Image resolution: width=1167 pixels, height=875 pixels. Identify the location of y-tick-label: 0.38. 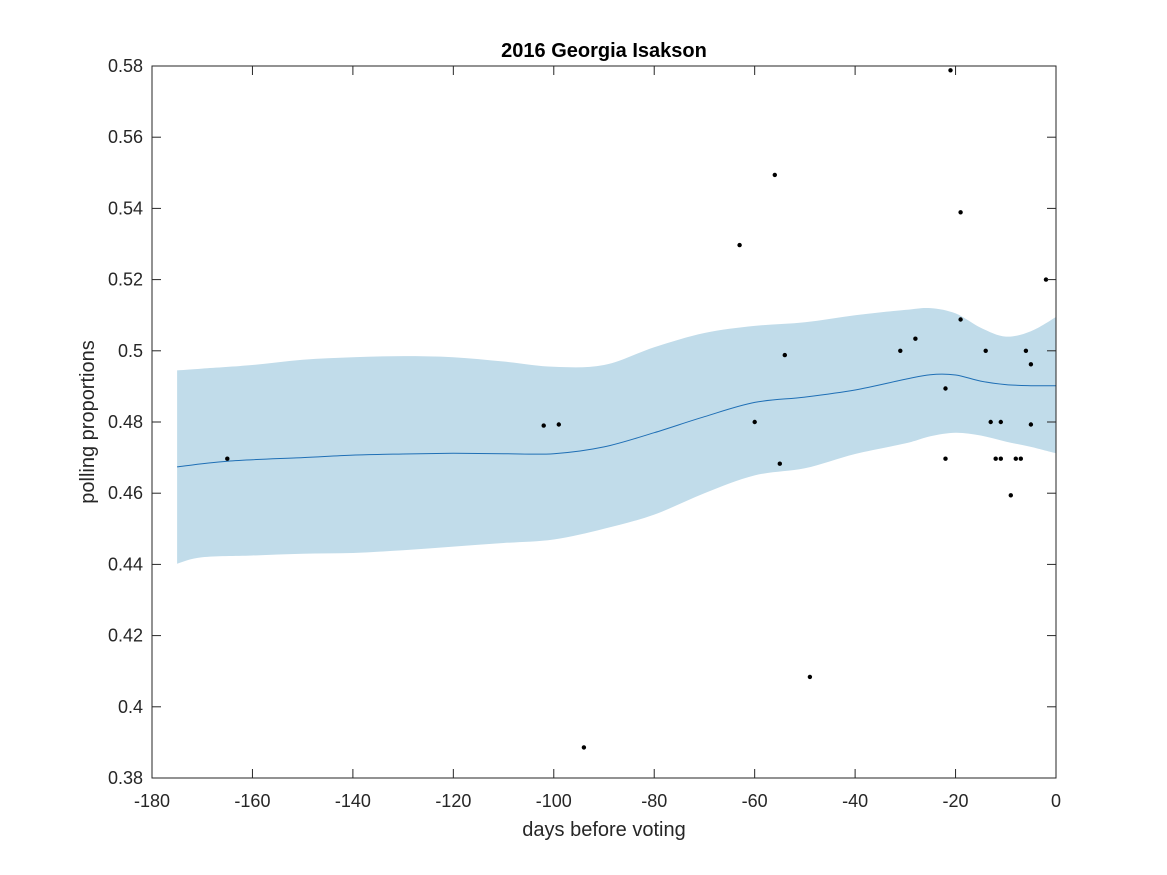
(125, 778).